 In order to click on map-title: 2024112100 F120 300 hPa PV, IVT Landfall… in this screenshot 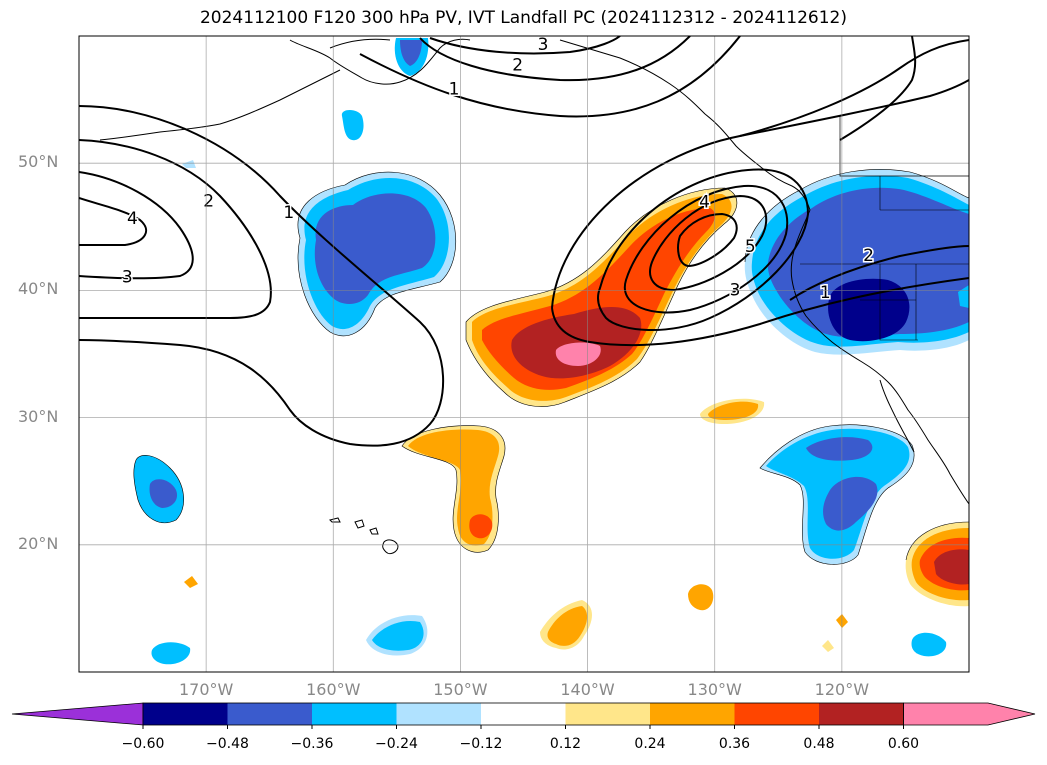, I will do `click(523, 18)`.